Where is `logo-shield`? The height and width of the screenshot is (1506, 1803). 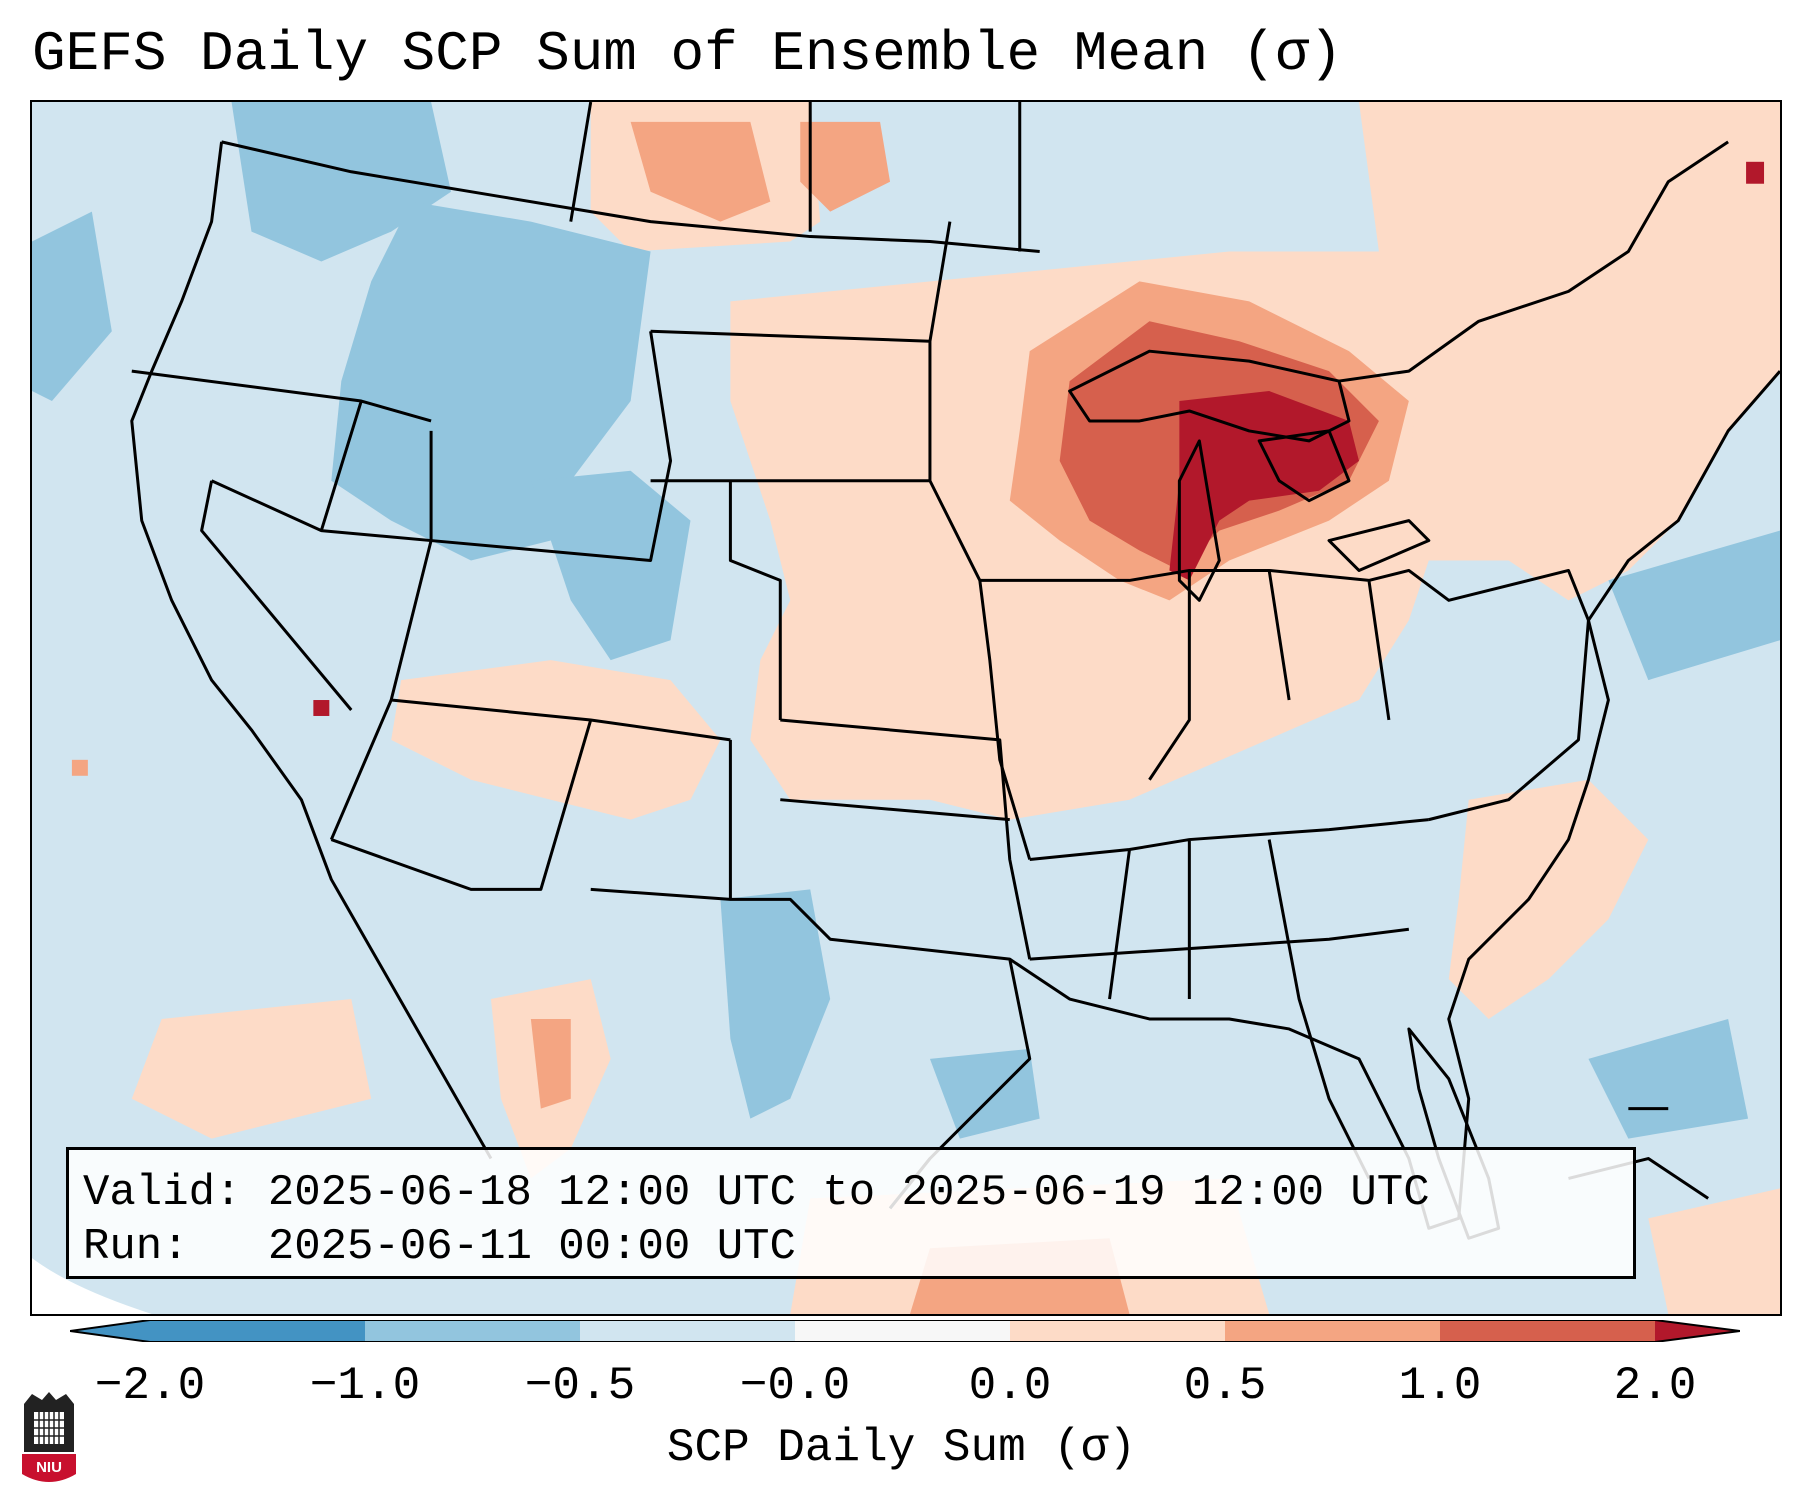 logo-shield is located at coordinates (49, 1468).